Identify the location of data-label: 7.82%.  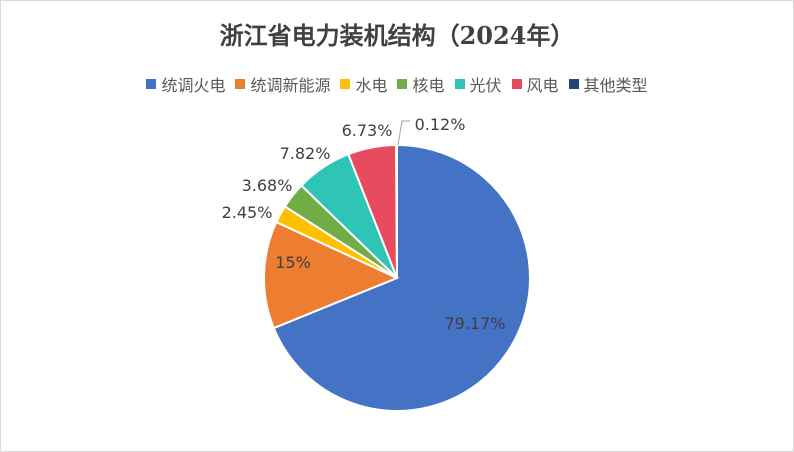
(305, 153).